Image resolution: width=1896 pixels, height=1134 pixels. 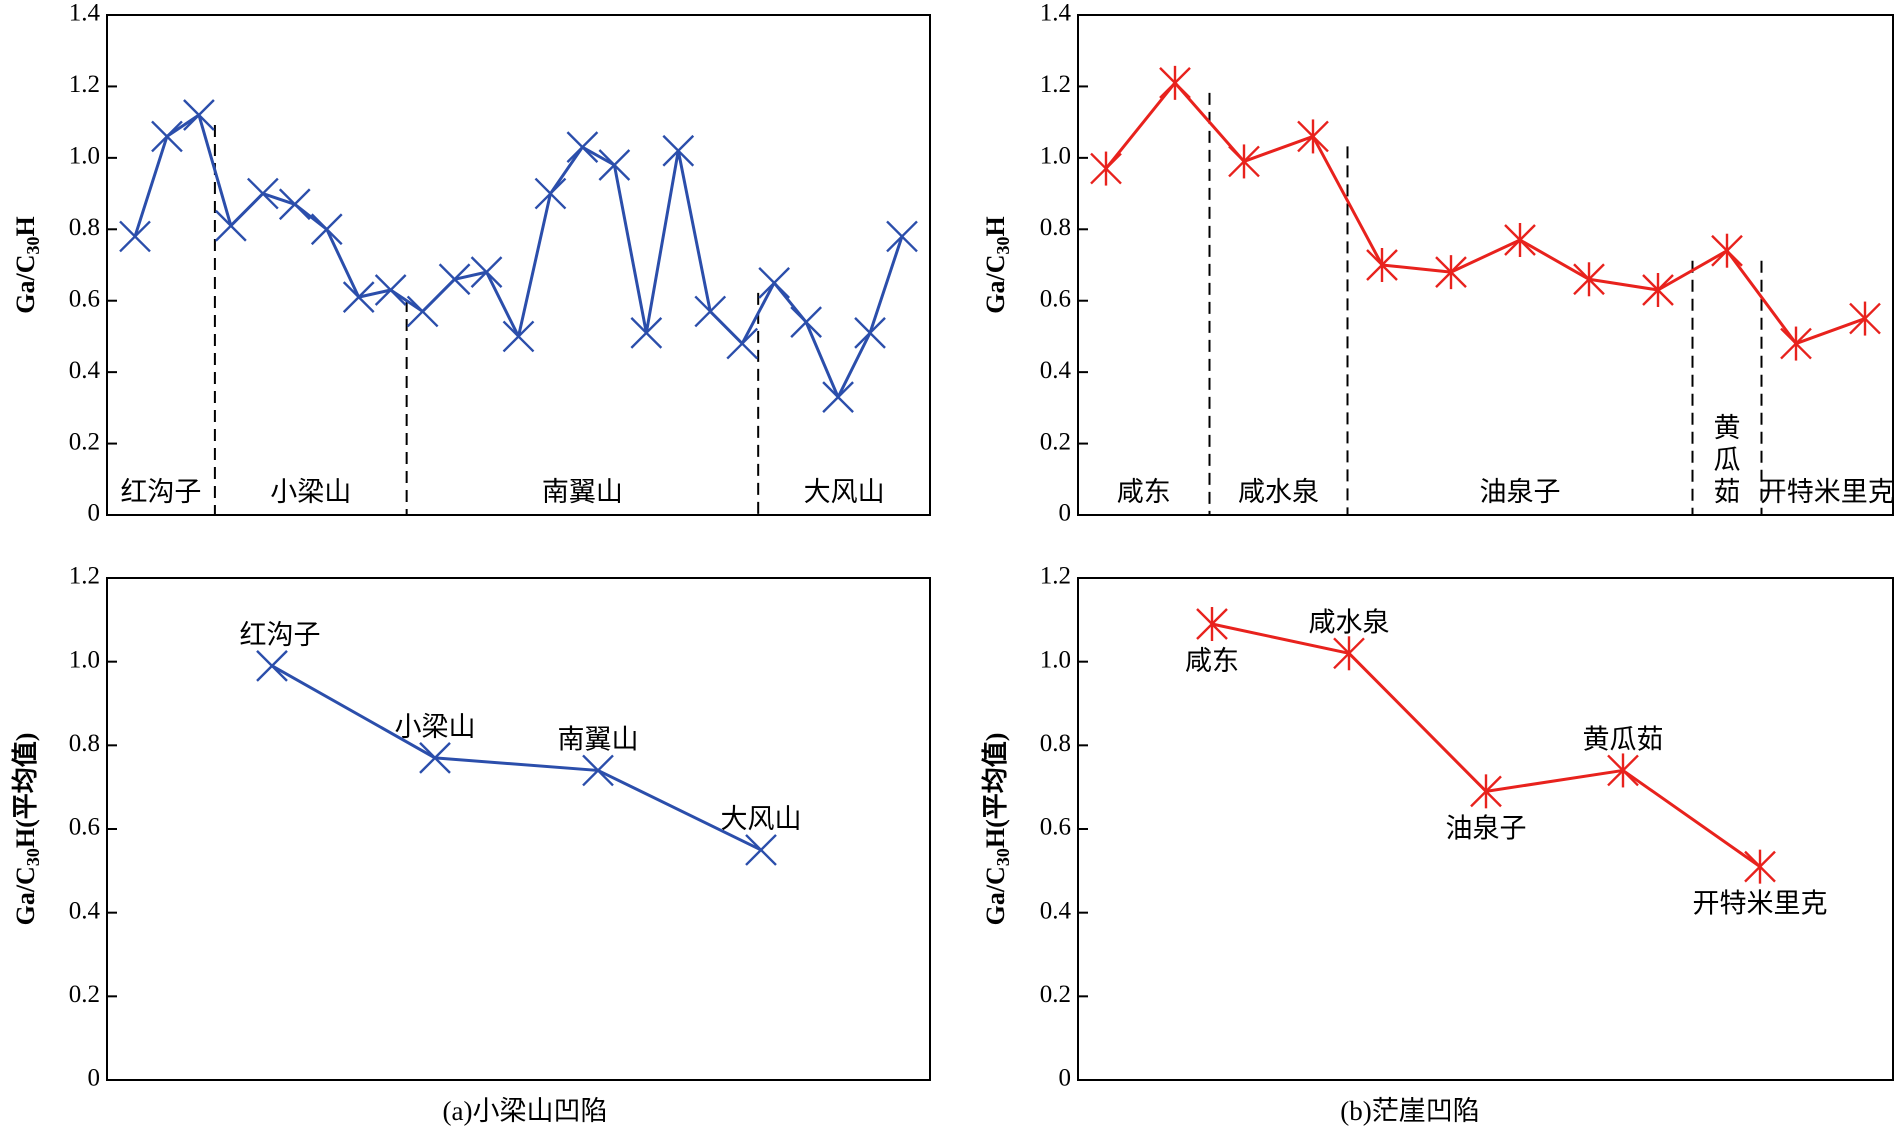 I want to click on region-label: 咸东, so click(x=1144, y=492).